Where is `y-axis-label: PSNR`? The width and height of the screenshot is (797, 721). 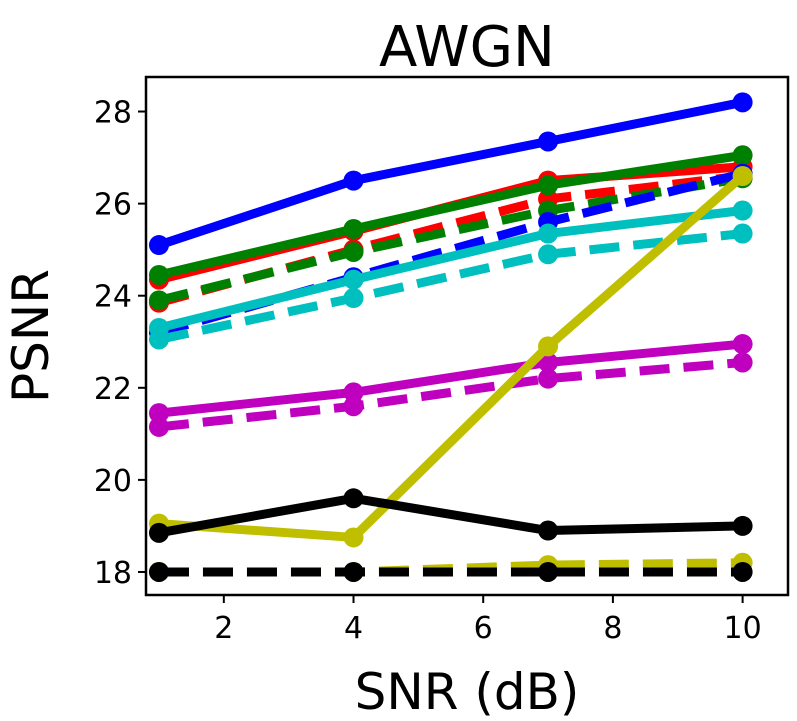
y-axis-label: PSNR is located at coordinates (31, 336).